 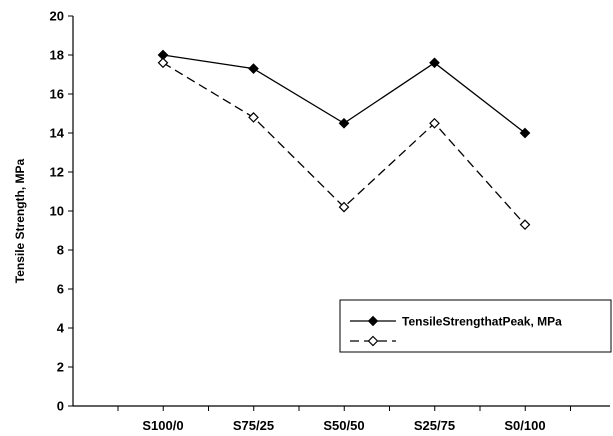 What do you see at coordinates (57, 16) in the screenshot?
I see `y-tick-label: 20` at bounding box center [57, 16].